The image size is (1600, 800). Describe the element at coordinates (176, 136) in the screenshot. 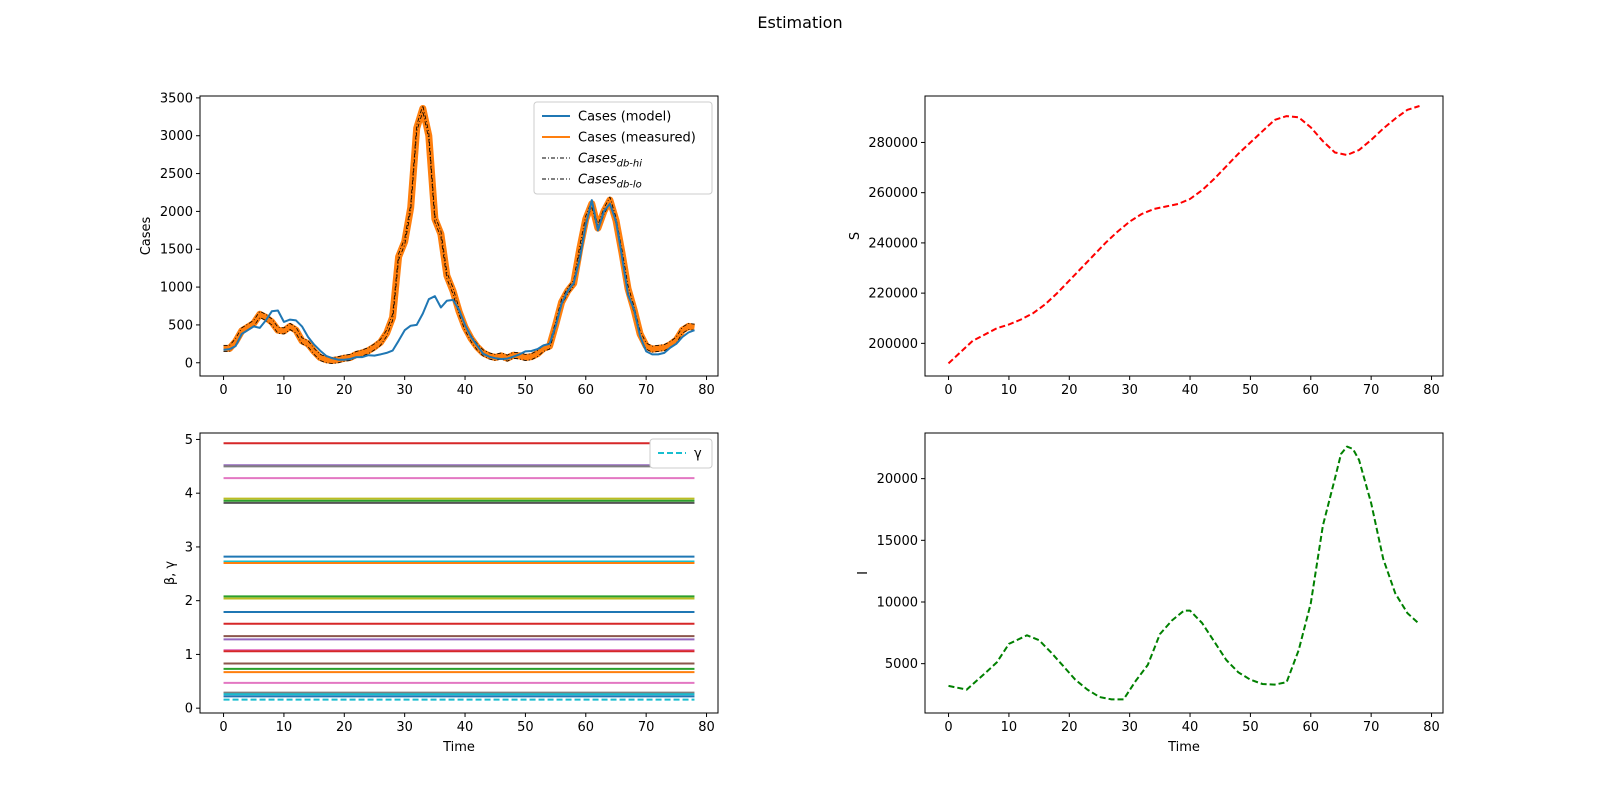

I see `y-tick-label: 3000` at that location.